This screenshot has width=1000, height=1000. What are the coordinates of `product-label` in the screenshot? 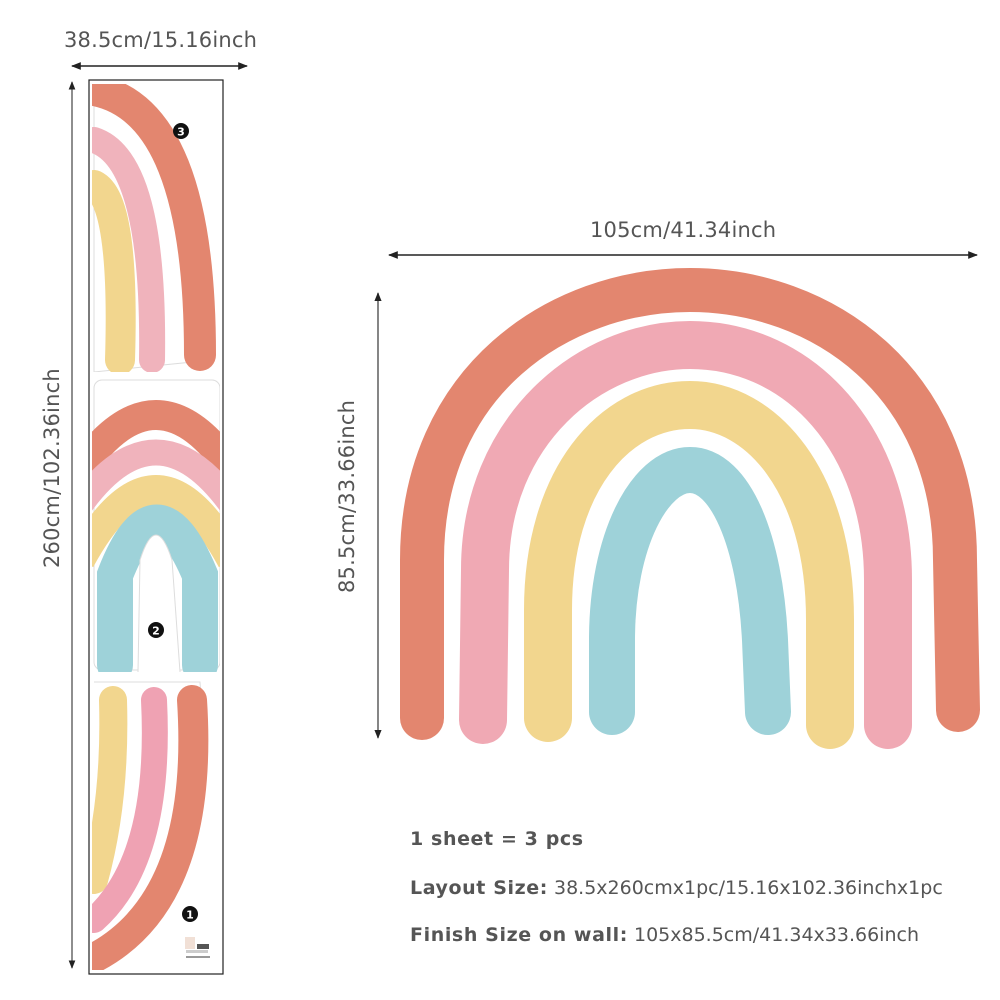 It's located at (197, 947).